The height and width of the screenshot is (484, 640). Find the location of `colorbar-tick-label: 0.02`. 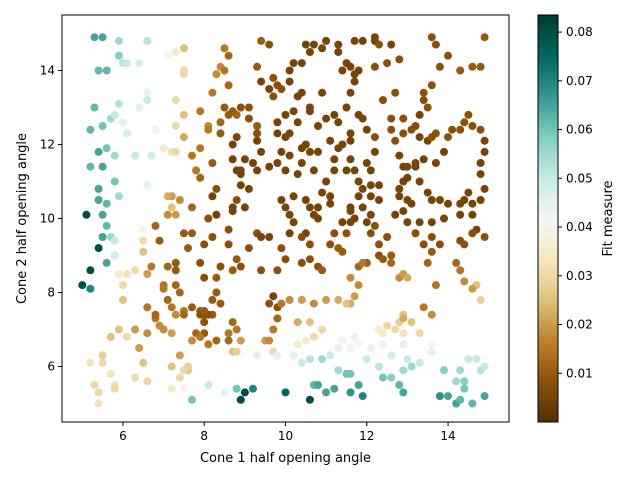

colorbar-tick-label: 0.02 is located at coordinates (579, 325).